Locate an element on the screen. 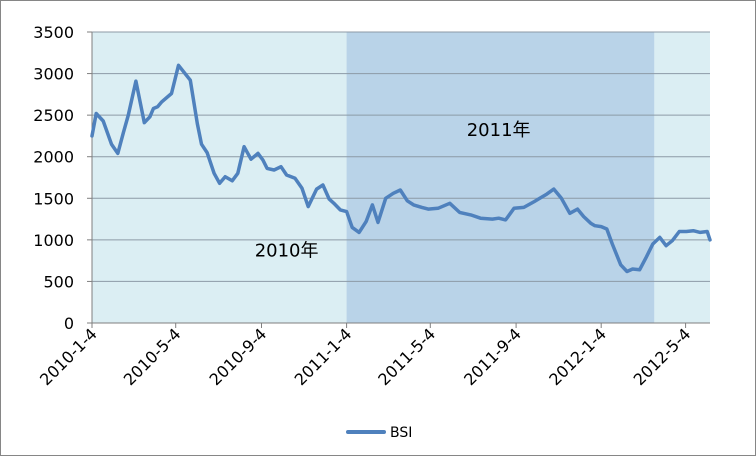 This screenshot has height=460, width=756. year-annotation: 2010年 is located at coordinates (287, 250).